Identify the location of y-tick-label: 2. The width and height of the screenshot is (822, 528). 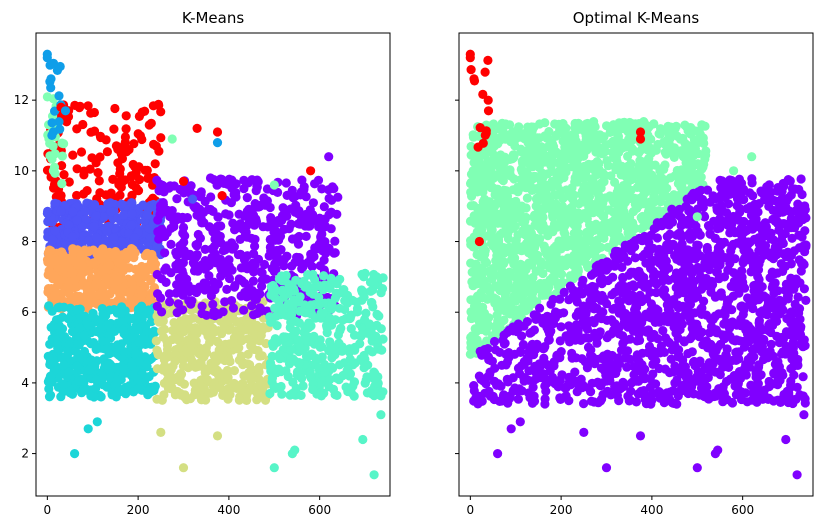
(25, 454).